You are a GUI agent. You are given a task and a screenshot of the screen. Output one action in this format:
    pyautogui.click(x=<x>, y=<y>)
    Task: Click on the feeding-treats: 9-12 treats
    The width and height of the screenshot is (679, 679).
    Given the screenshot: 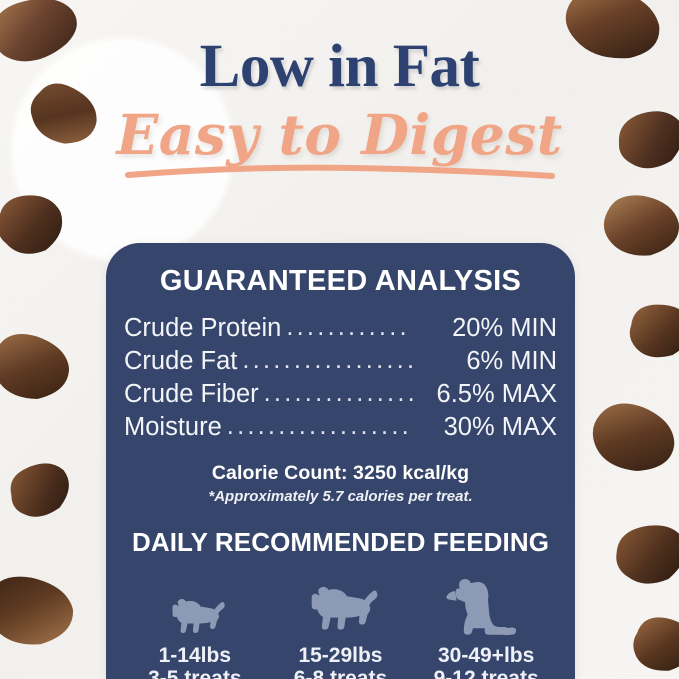 What is the action you would take?
    pyautogui.click(x=486, y=673)
    